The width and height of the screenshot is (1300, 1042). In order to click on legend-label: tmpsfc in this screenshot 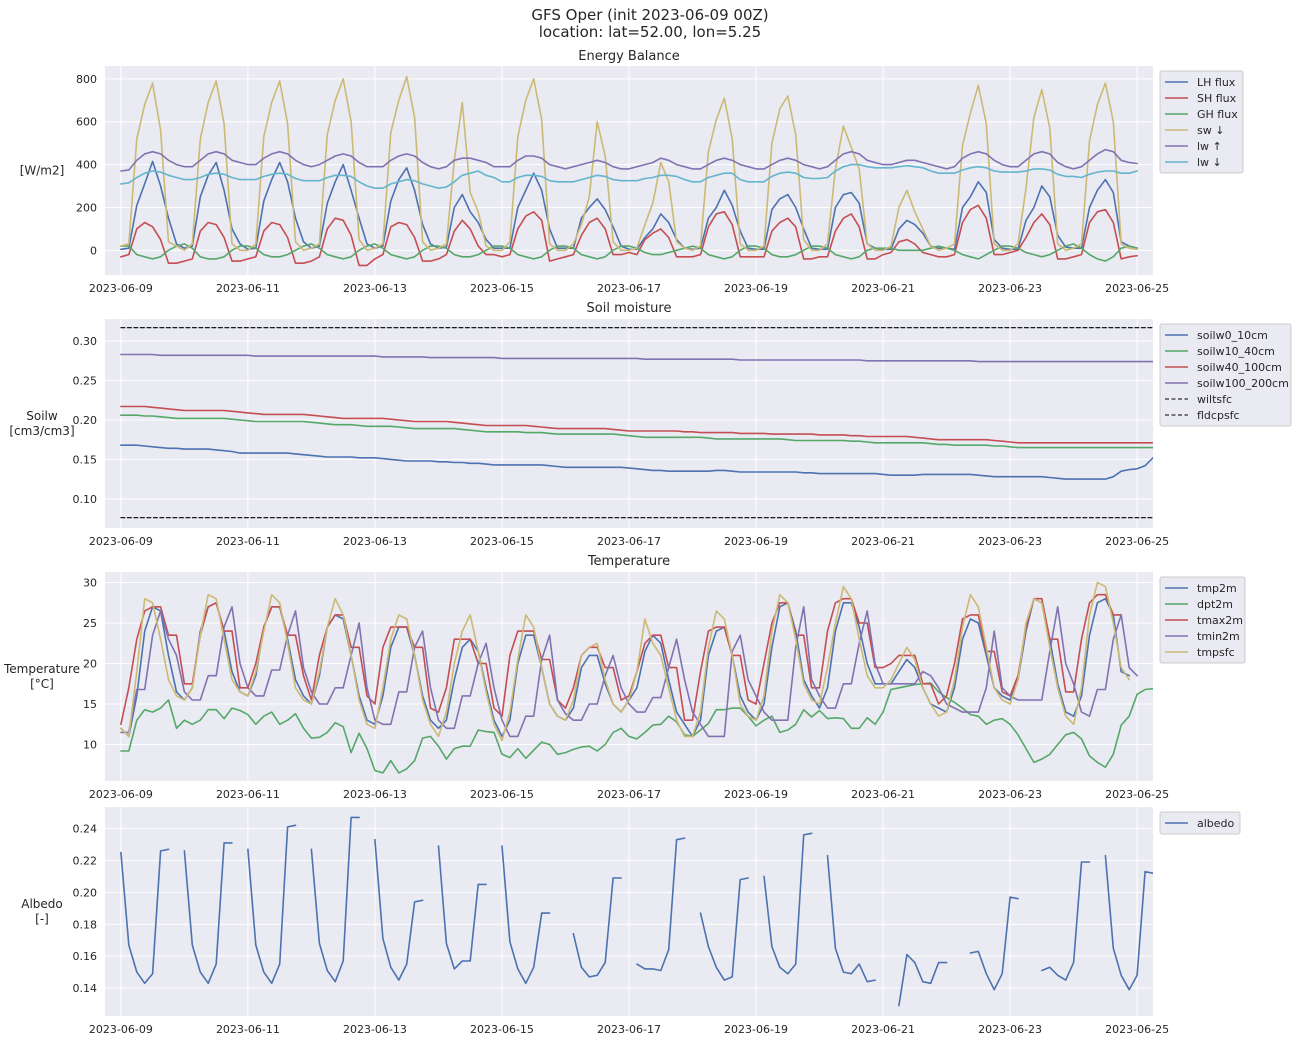, I will do `click(1216, 652)`.